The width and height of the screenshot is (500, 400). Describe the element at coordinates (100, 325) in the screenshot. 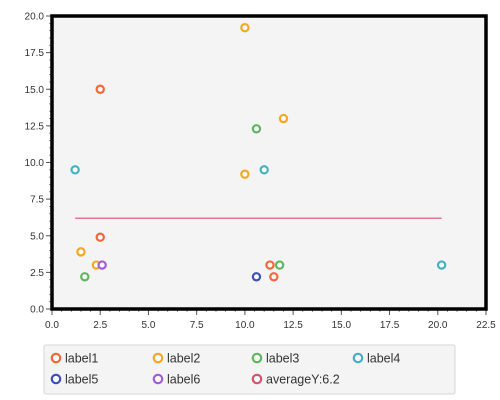

I see `x-tick-label: 2.5` at that location.